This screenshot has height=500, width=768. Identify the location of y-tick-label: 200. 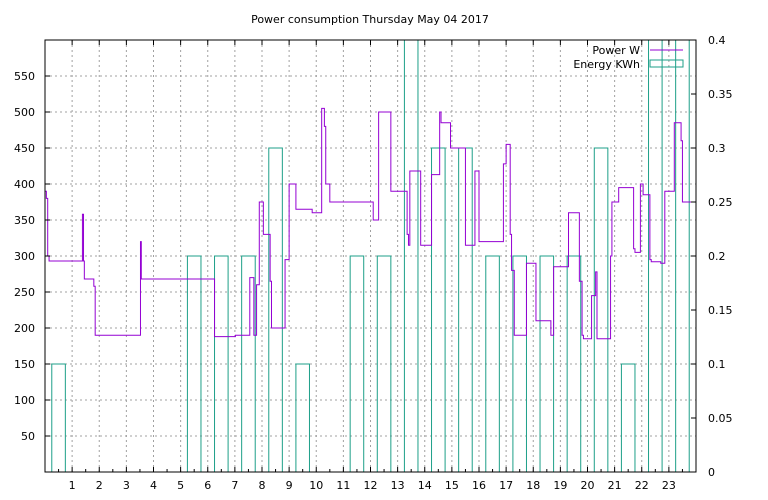
(24, 328).